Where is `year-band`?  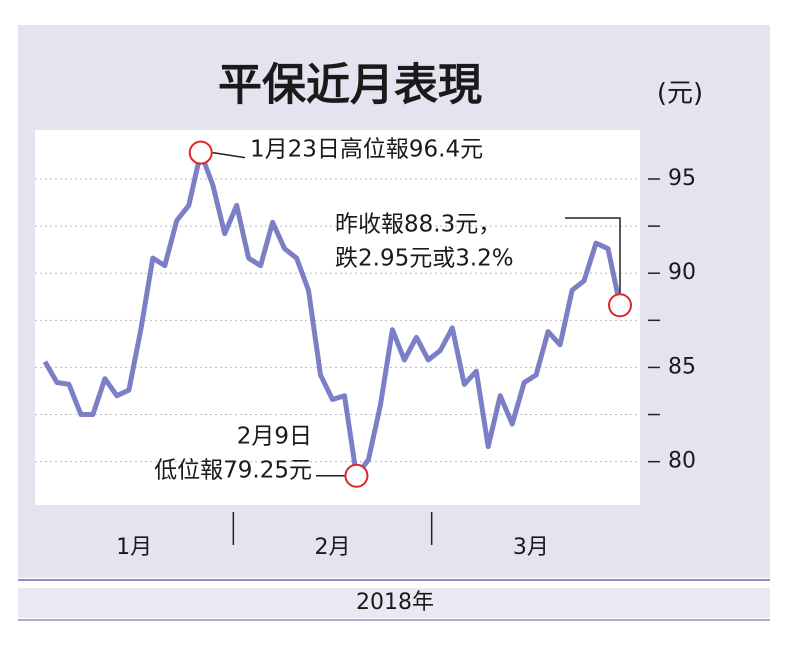
year-band is located at coordinates (394, 603).